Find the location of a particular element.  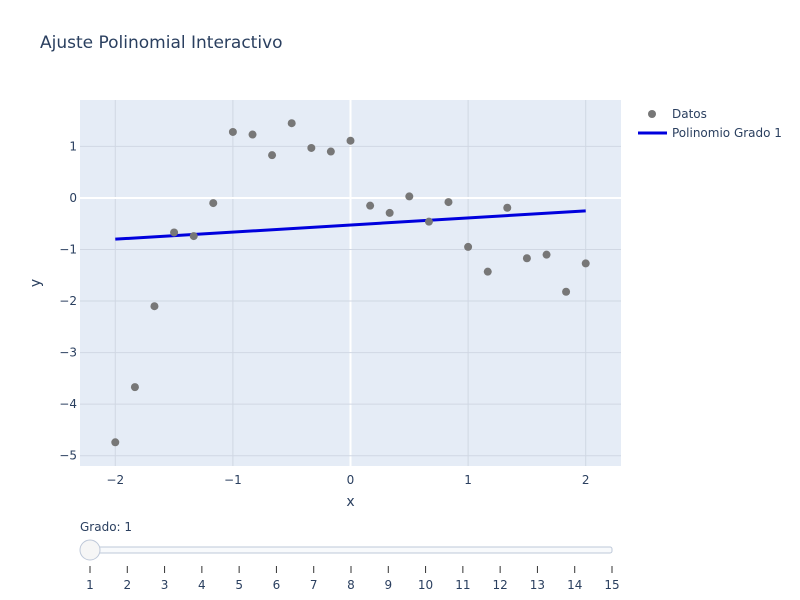

slider-tick-label: 12 is located at coordinates (500, 585).